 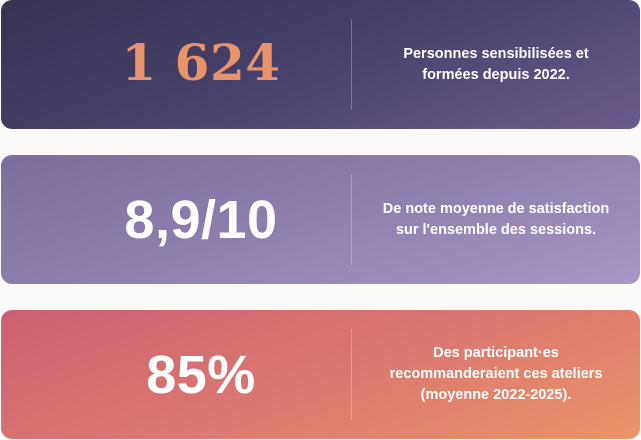 What do you see at coordinates (201, 62) in the screenshot?
I see `stat-value: 1 624` at bounding box center [201, 62].